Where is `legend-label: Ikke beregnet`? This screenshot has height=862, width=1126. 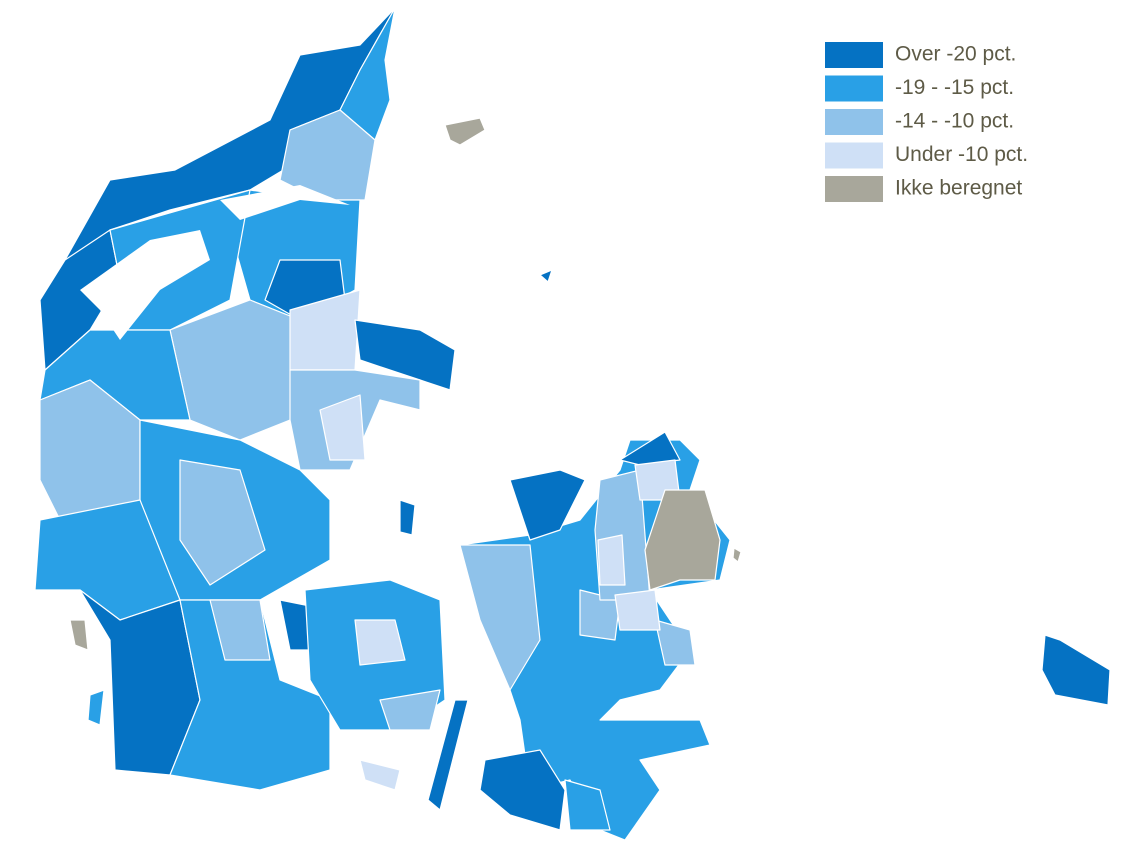
legend-label: Ikke beregnet is located at coordinates (958, 188).